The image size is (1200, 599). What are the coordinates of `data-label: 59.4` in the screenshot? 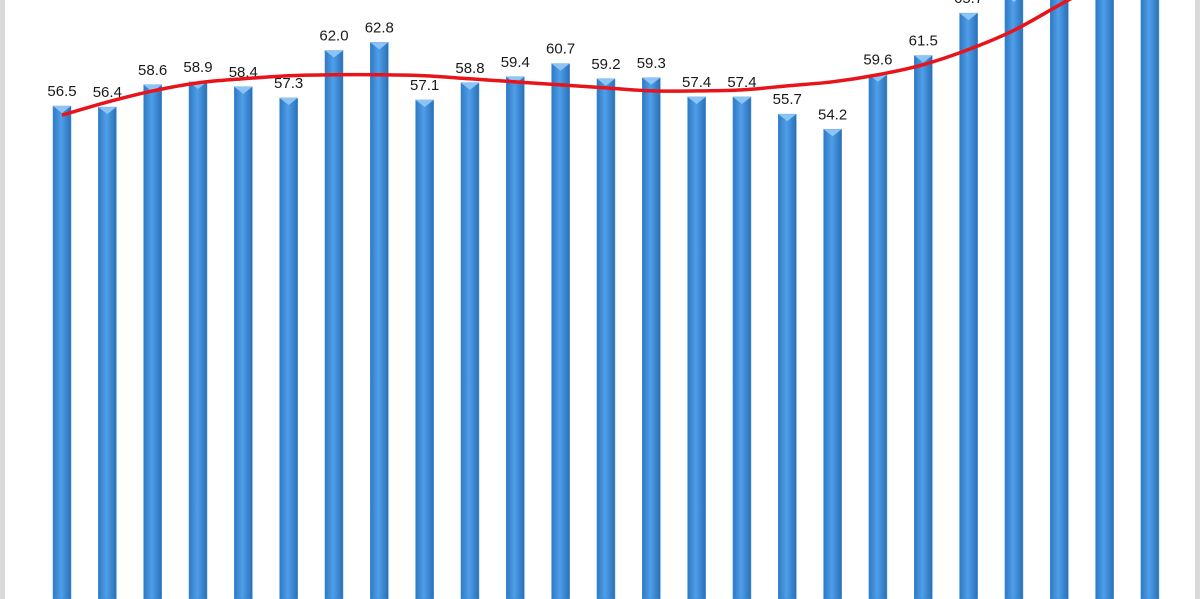 It's located at (515, 62).